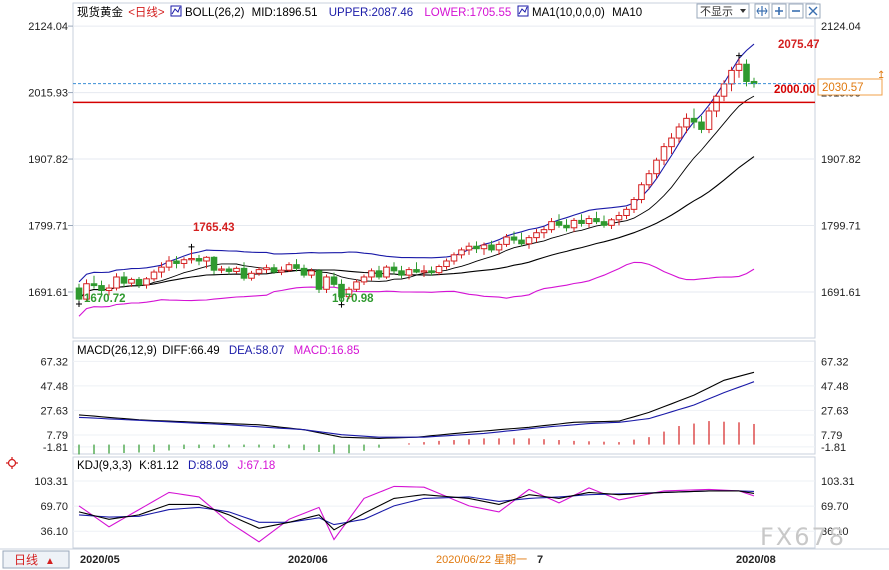 The image size is (889, 570). I want to click on zoom-out-icon, so click(796, 11).